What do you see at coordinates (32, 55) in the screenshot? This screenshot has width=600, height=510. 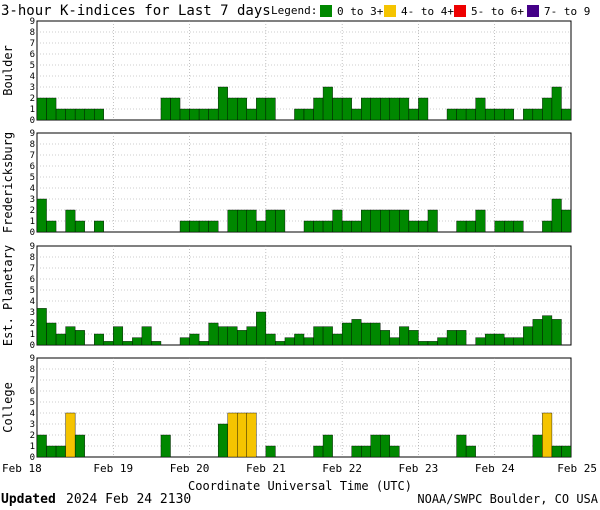 I see `y-tick-label: 6` at bounding box center [32, 55].